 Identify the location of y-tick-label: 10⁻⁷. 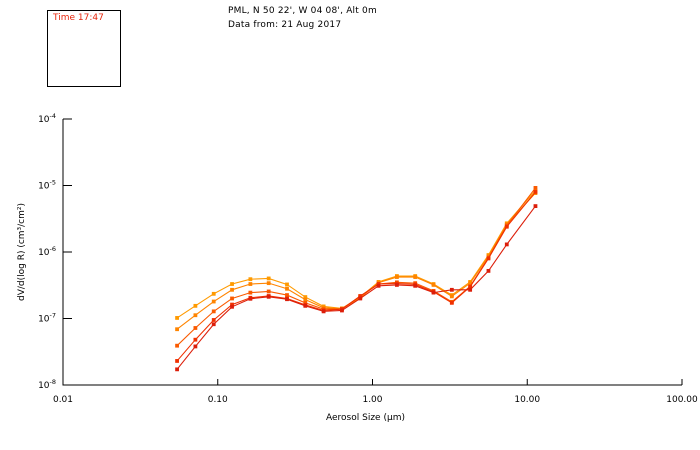
(47, 318).